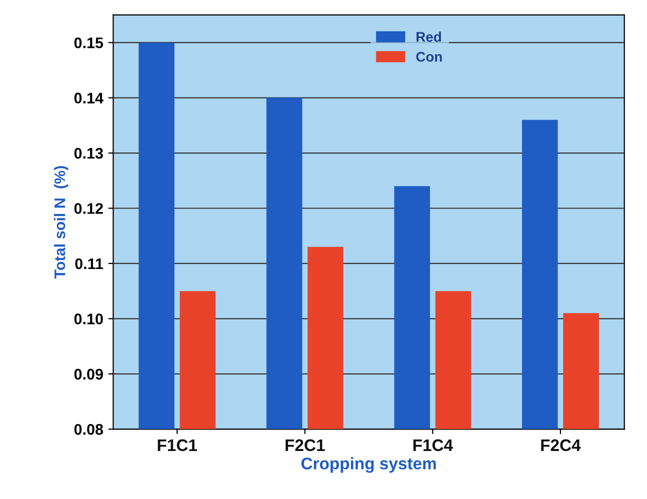 This screenshot has width=647, height=499. Describe the element at coordinates (429, 57) in the screenshot. I see `legend-label: Con` at that location.